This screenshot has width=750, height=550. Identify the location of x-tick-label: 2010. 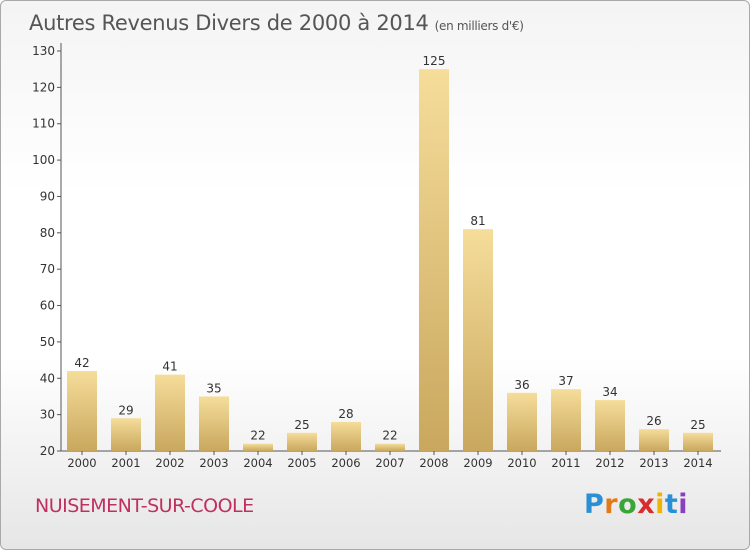
(521, 463).